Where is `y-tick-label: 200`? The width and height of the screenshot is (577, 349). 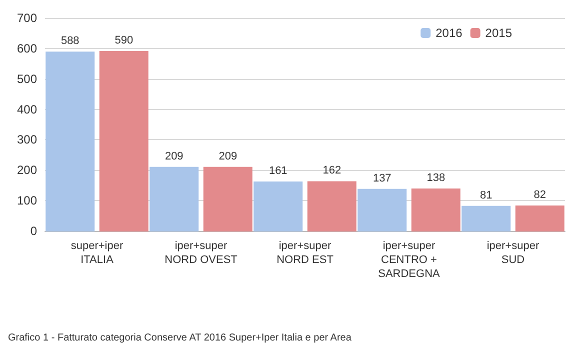
y-tick-label: 200 is located at coordinates (27, 170).